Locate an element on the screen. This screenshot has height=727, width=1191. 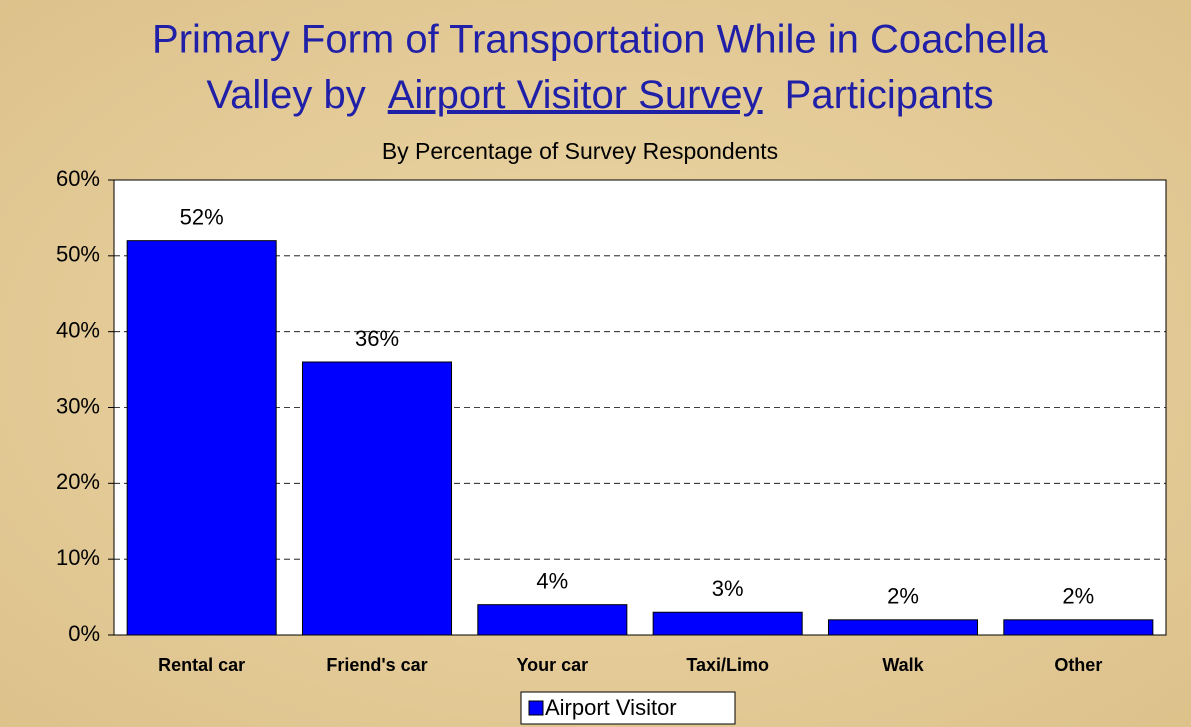
y-tick-label: 20% is located at coordinates (78, 481).